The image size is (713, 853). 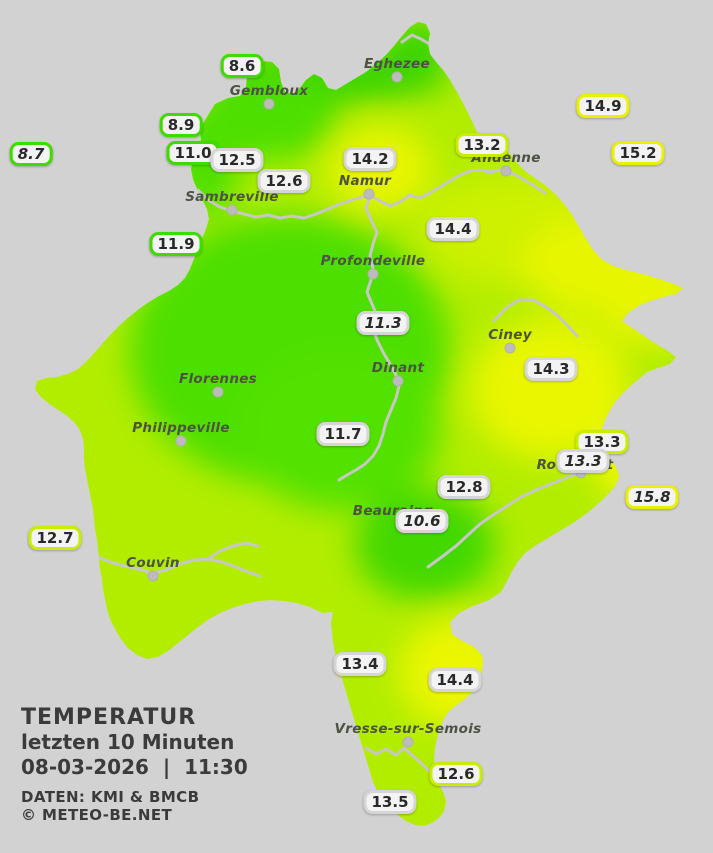 I want to click on city-label: Profondeville, so click(x=373, y=261).